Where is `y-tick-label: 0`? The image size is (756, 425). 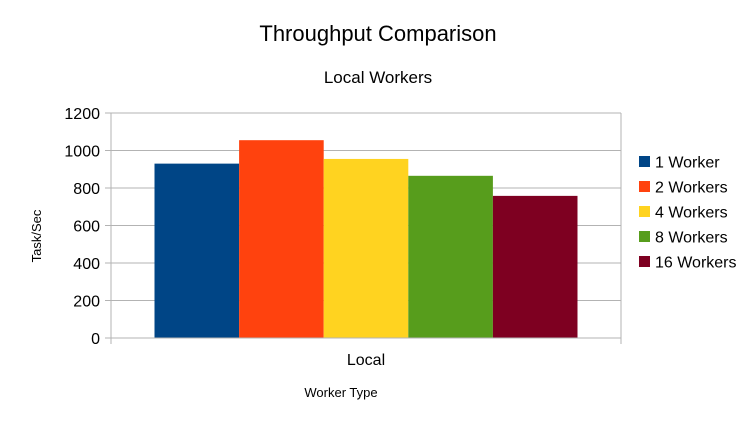
y-tick-label: 0 is located at coordinates (95, 339).